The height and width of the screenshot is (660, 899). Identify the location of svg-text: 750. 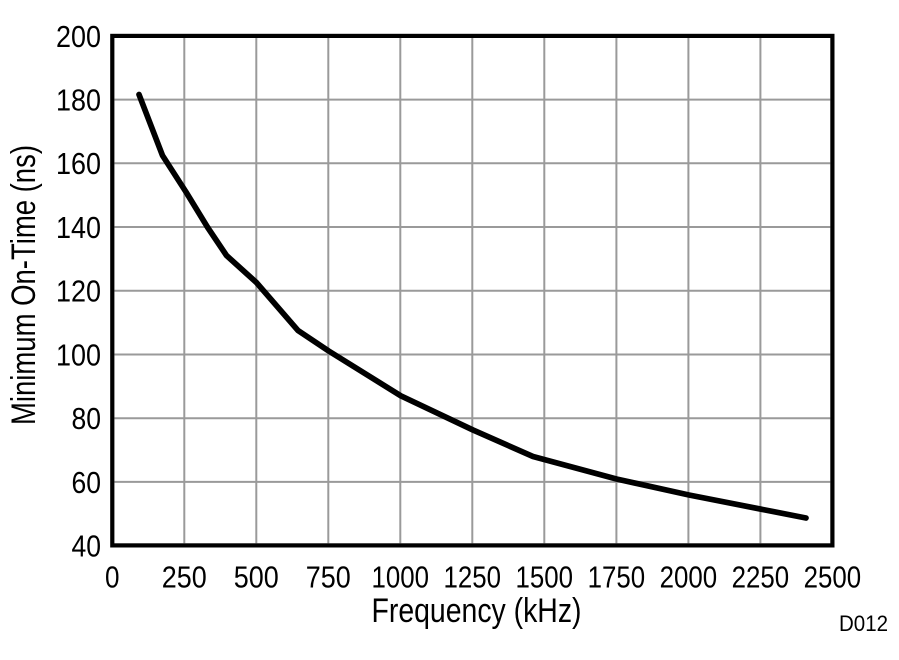
(328, 577).